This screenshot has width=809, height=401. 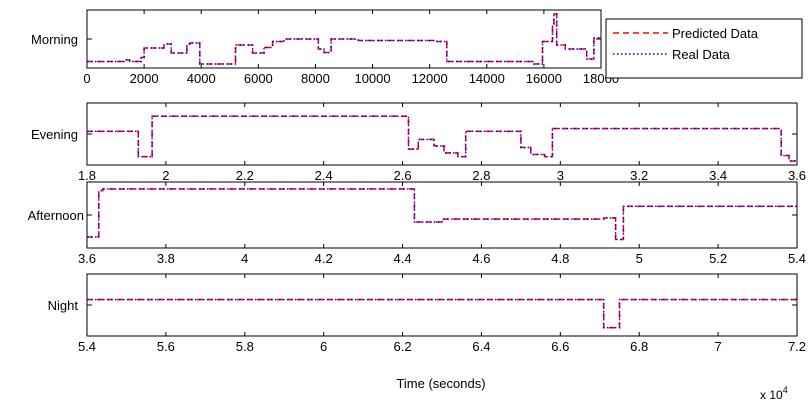 I want to click on x-tick-label: 2.8, so click(x=481, y=175).